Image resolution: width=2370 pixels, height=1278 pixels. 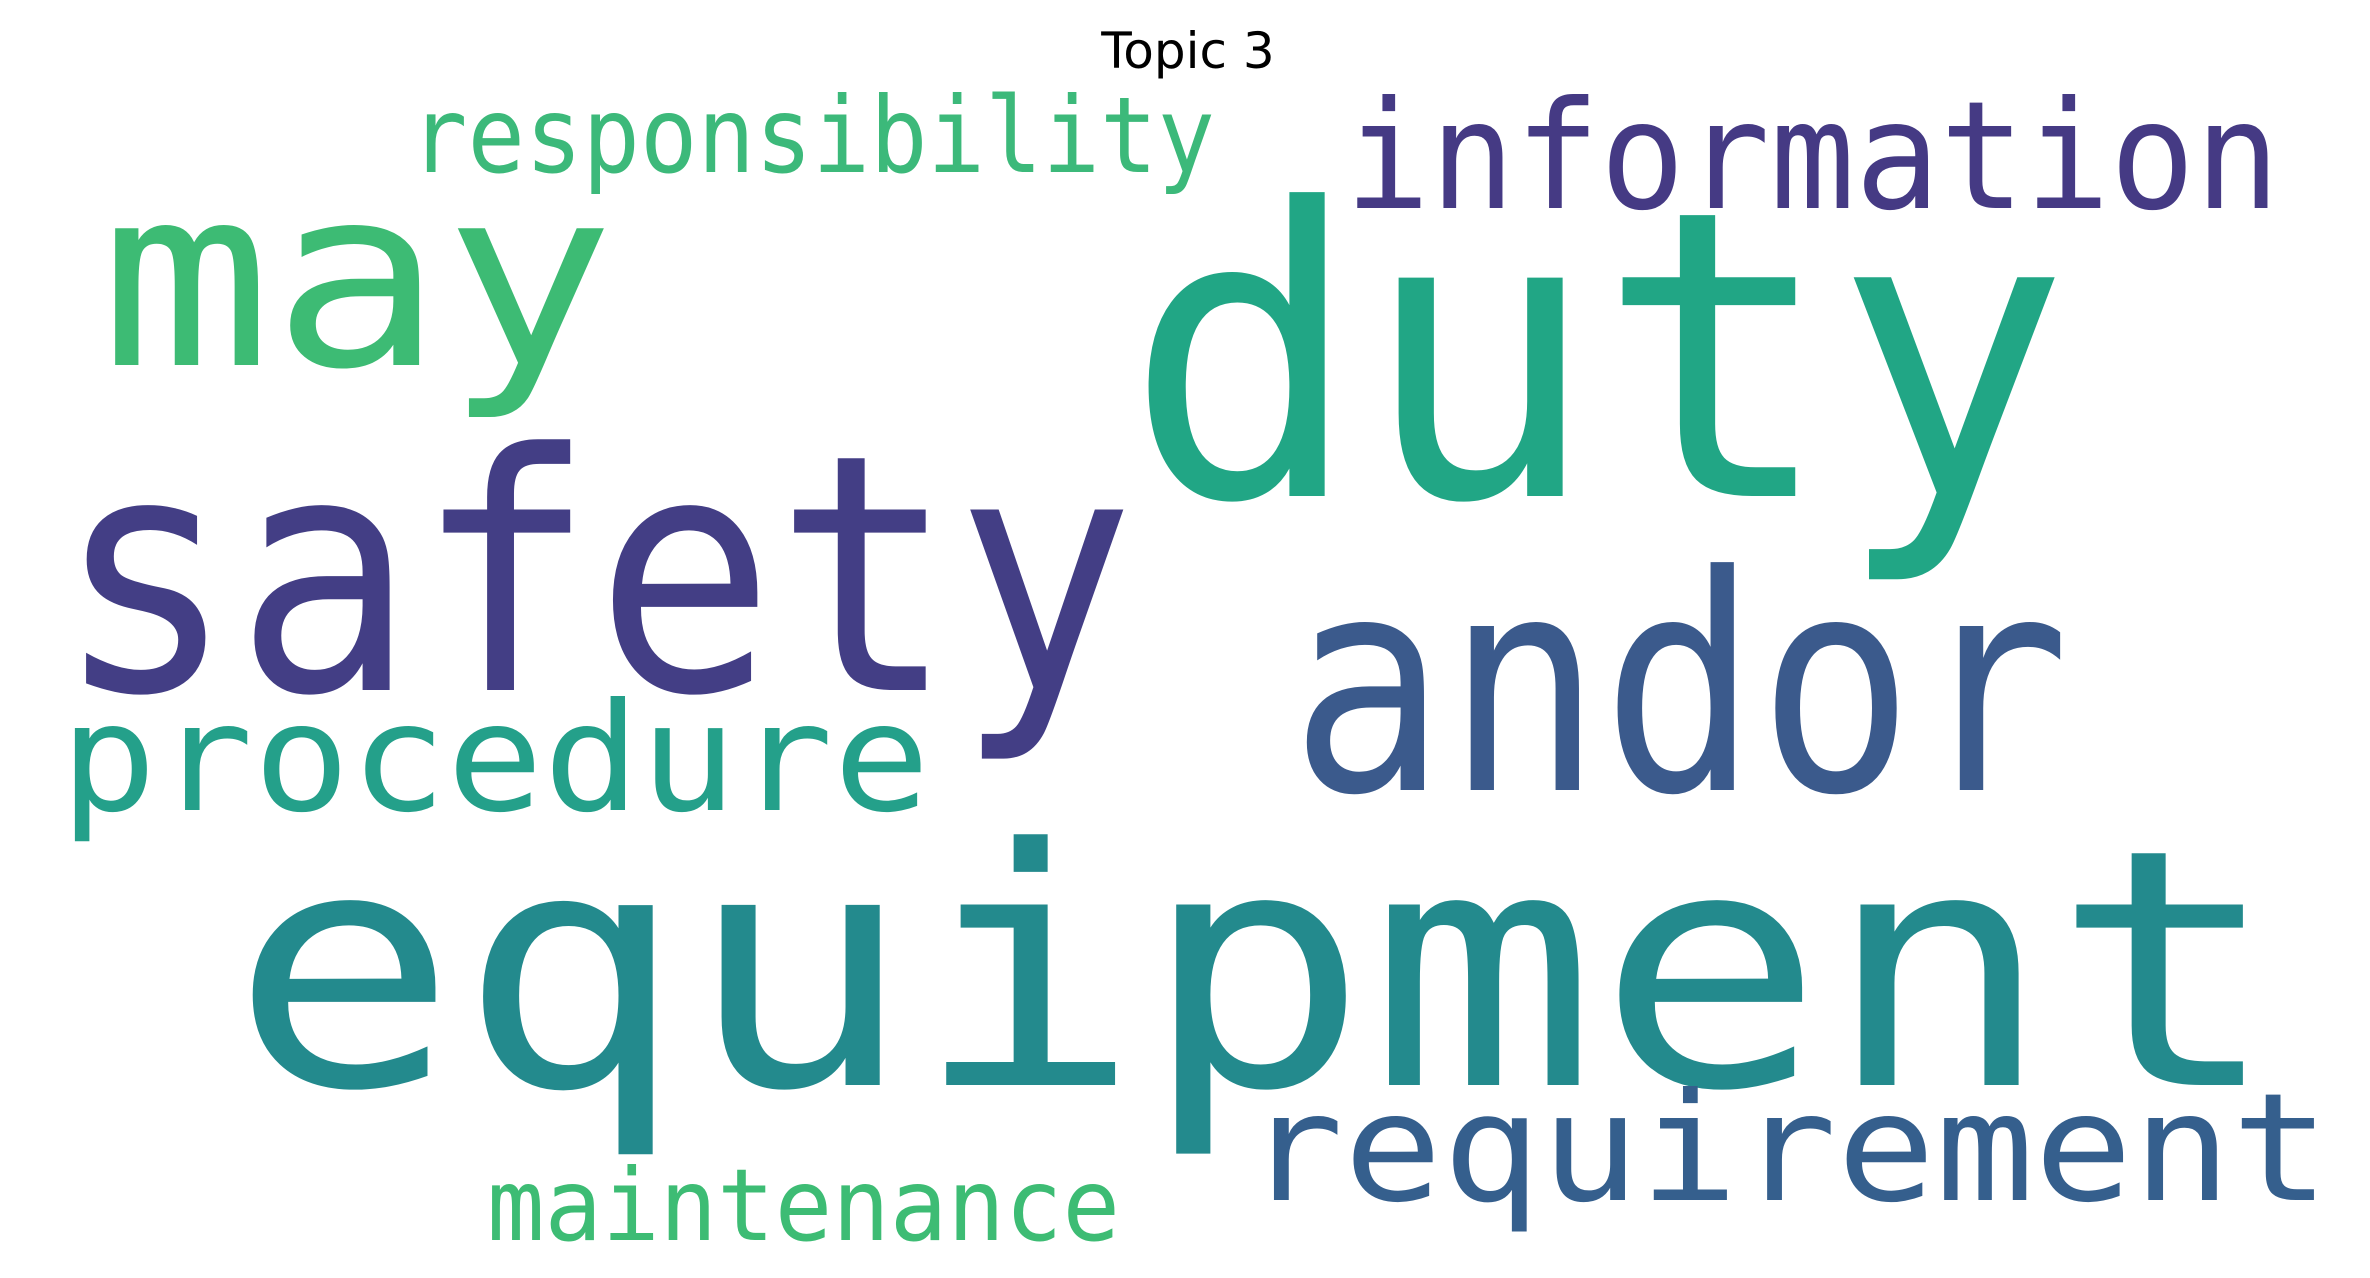 I want to click on word-may: may, so click(x=357, y=278).